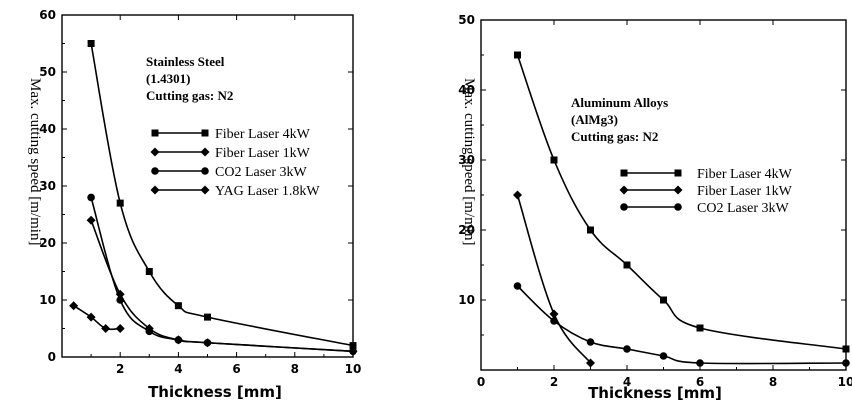 The width and height of the screenshot is (852, 405). I want to click on annotation-line: Stainless Steel, so click(185, 61).